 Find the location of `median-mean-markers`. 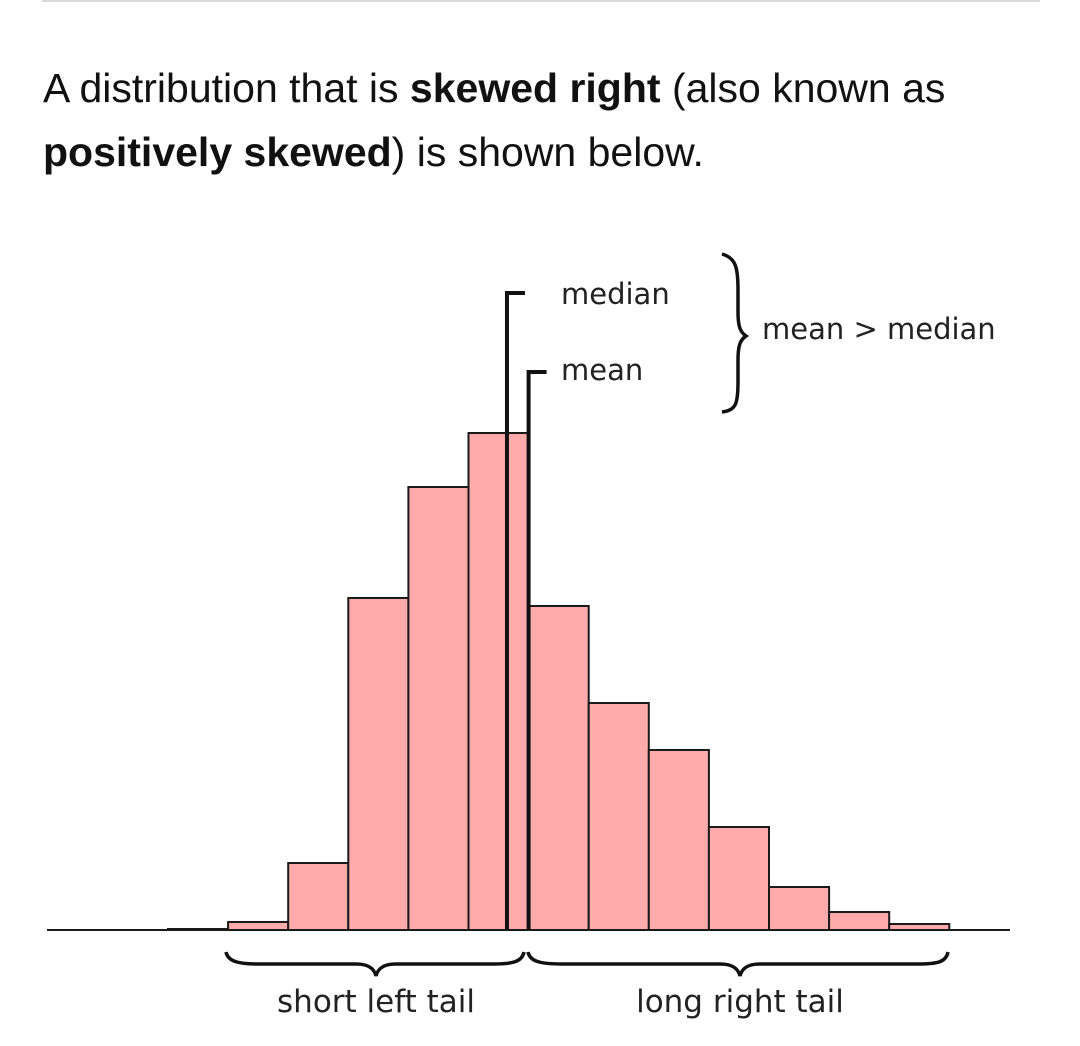

median-mean-markers is located at coordinates (525, 610).